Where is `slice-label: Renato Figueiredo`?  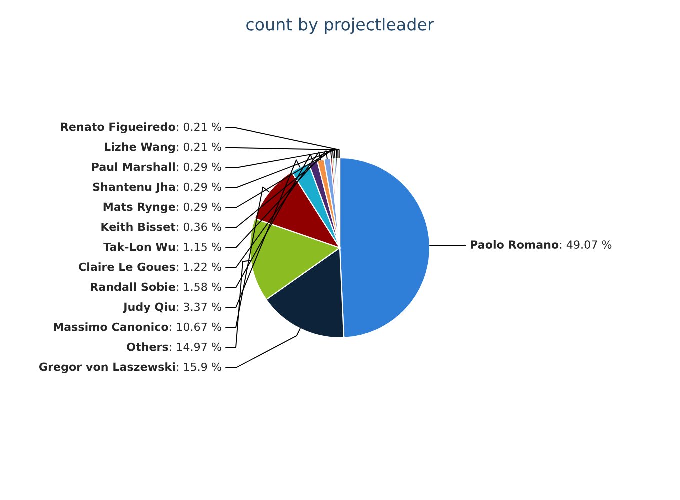 slice-label: Renato Figueiredo is located at coordinates (118, 128).